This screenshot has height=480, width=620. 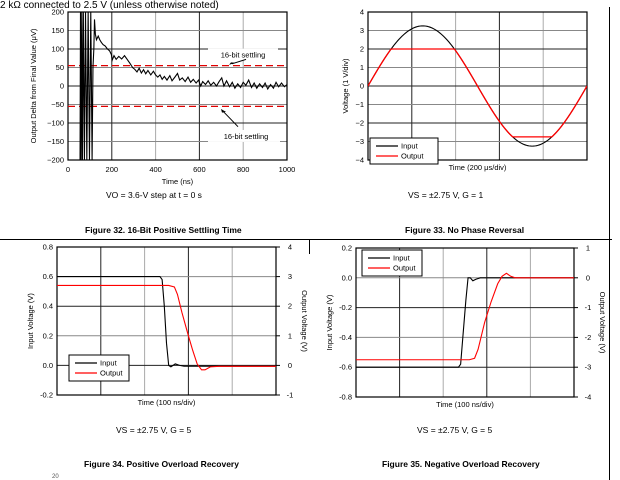 What do you see at coordinates (588, 307) in the screenshot?
I see `chart35-ytick-right-label: -1` at bounding box center [588, 307].